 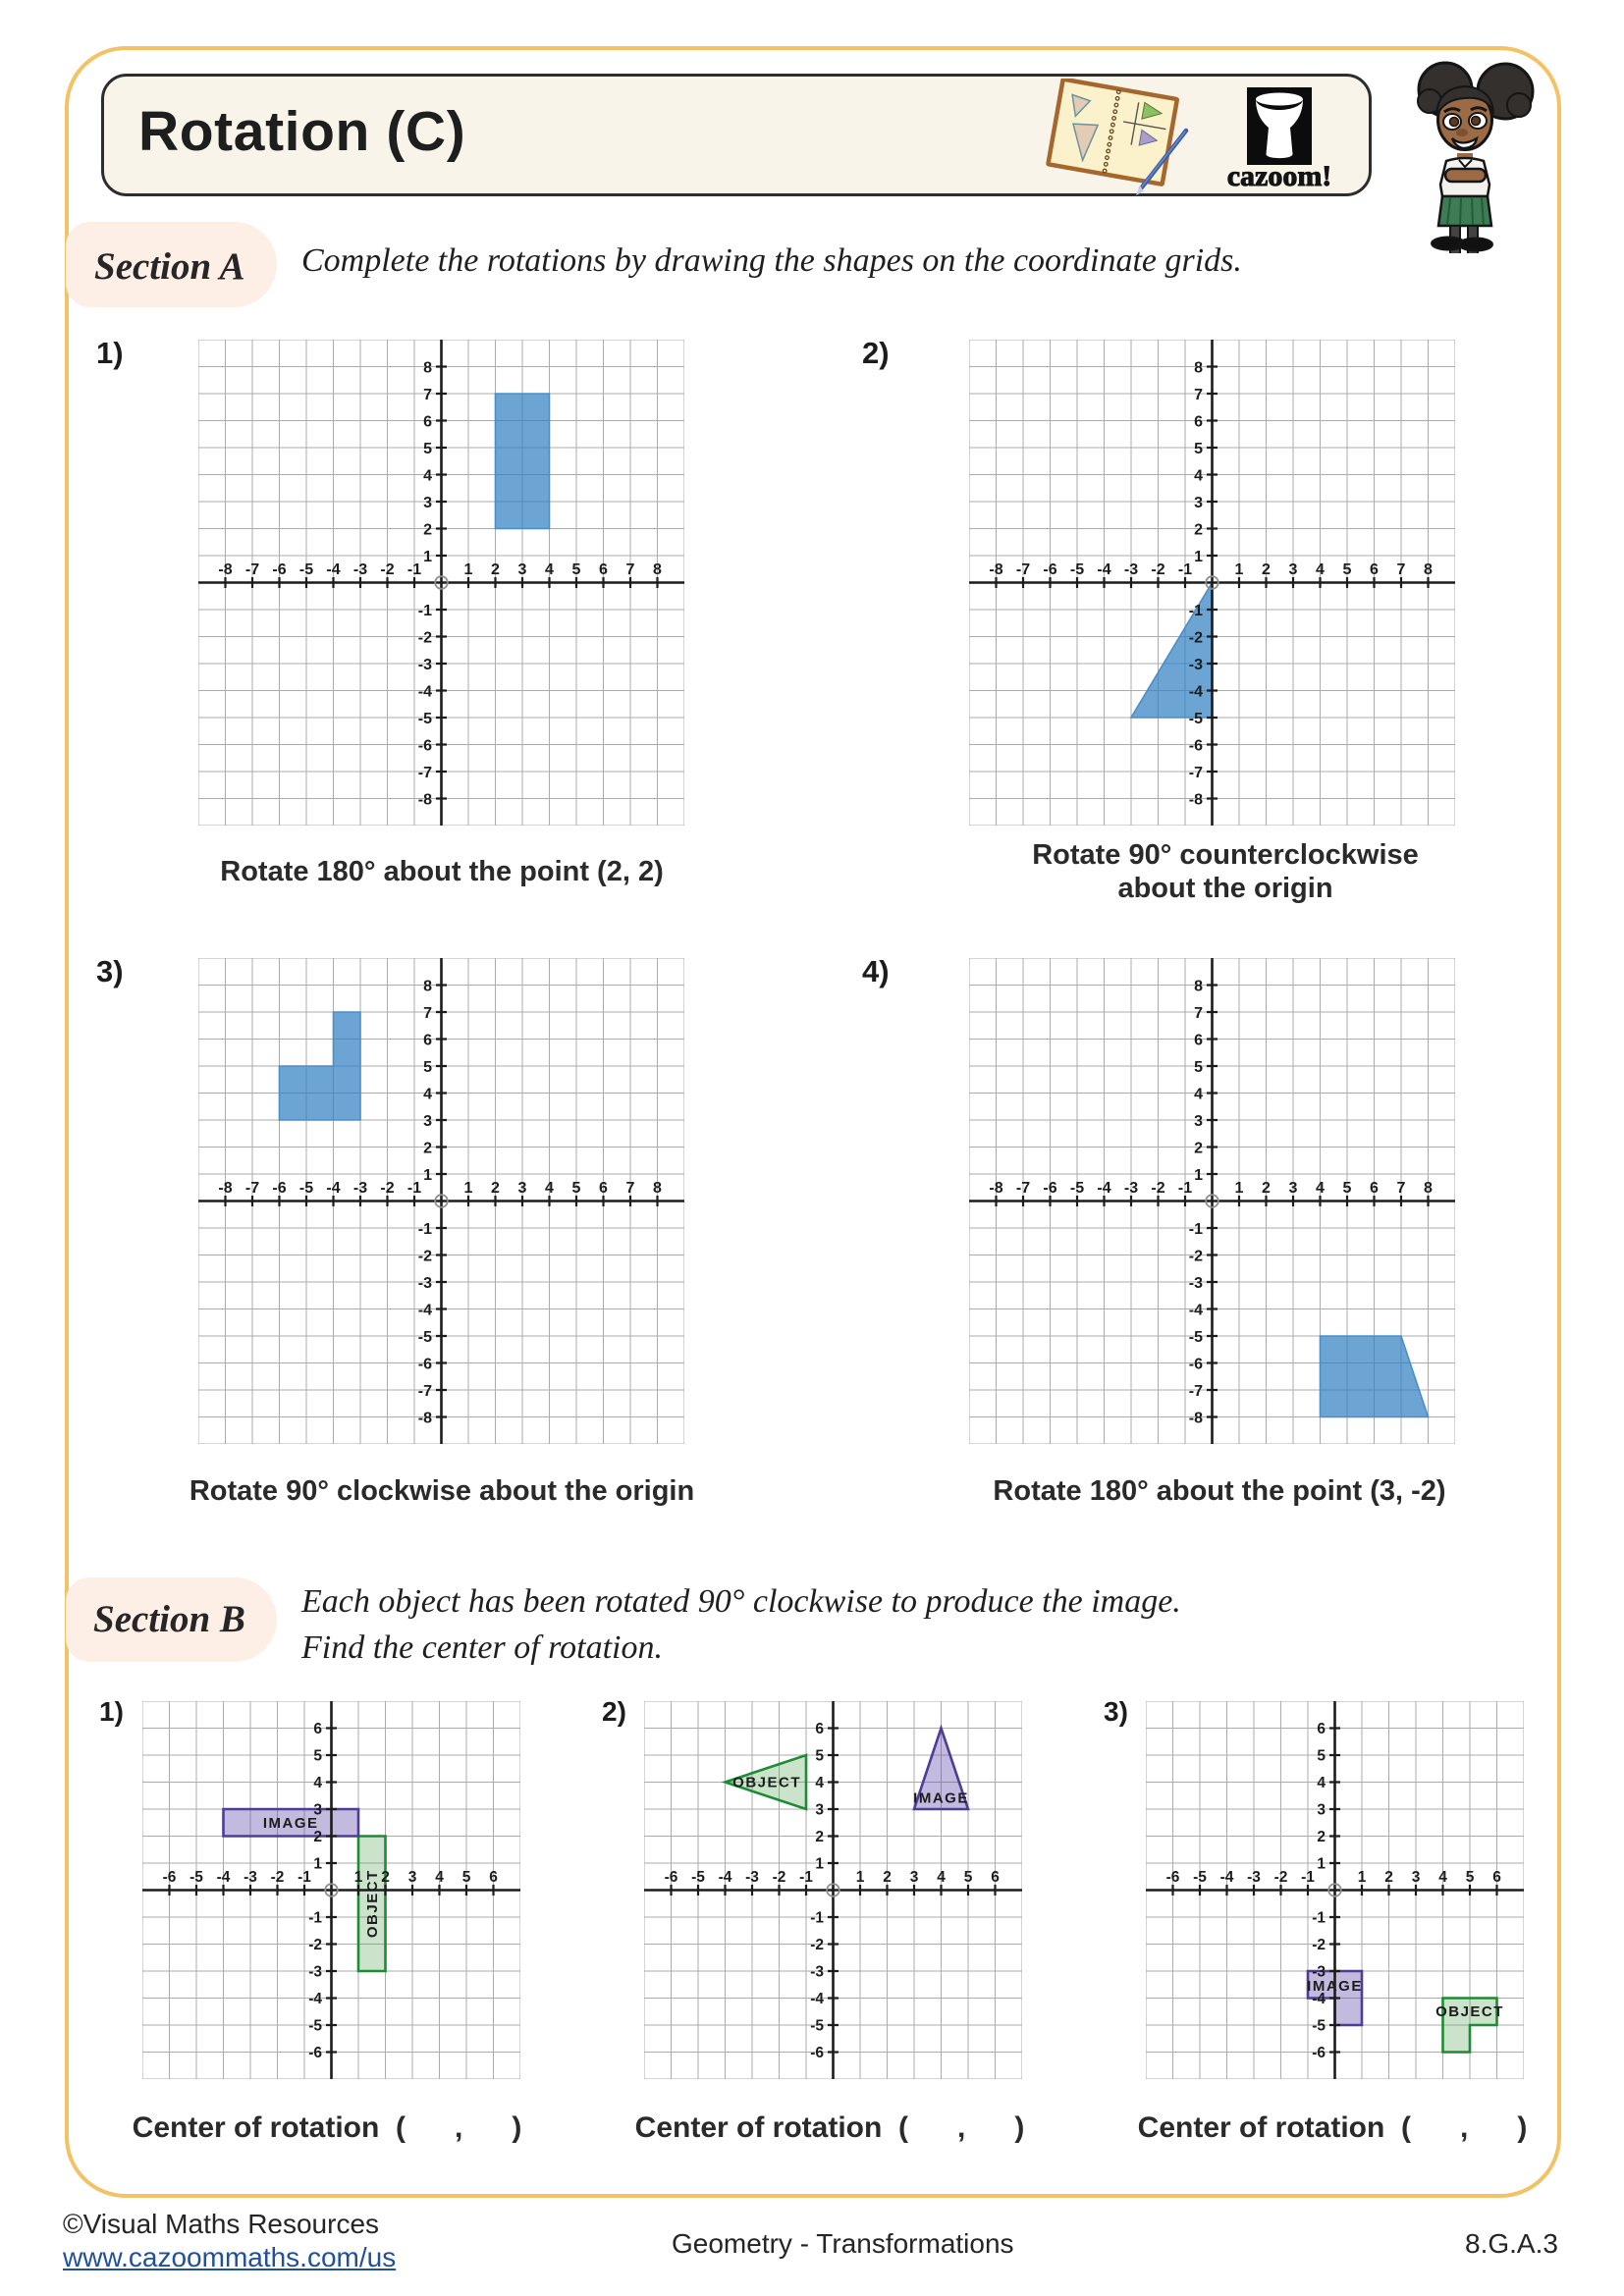 I want to click on svg-text: IMAGE, so click(x=291, y=1824).